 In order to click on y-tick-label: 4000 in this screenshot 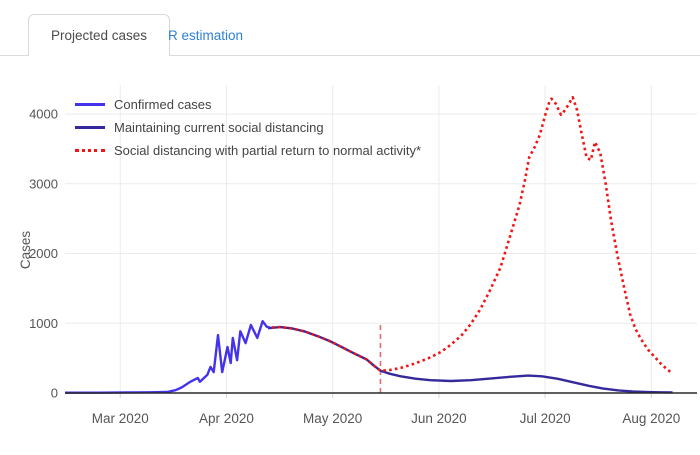, I will do `click(43, 114)`.